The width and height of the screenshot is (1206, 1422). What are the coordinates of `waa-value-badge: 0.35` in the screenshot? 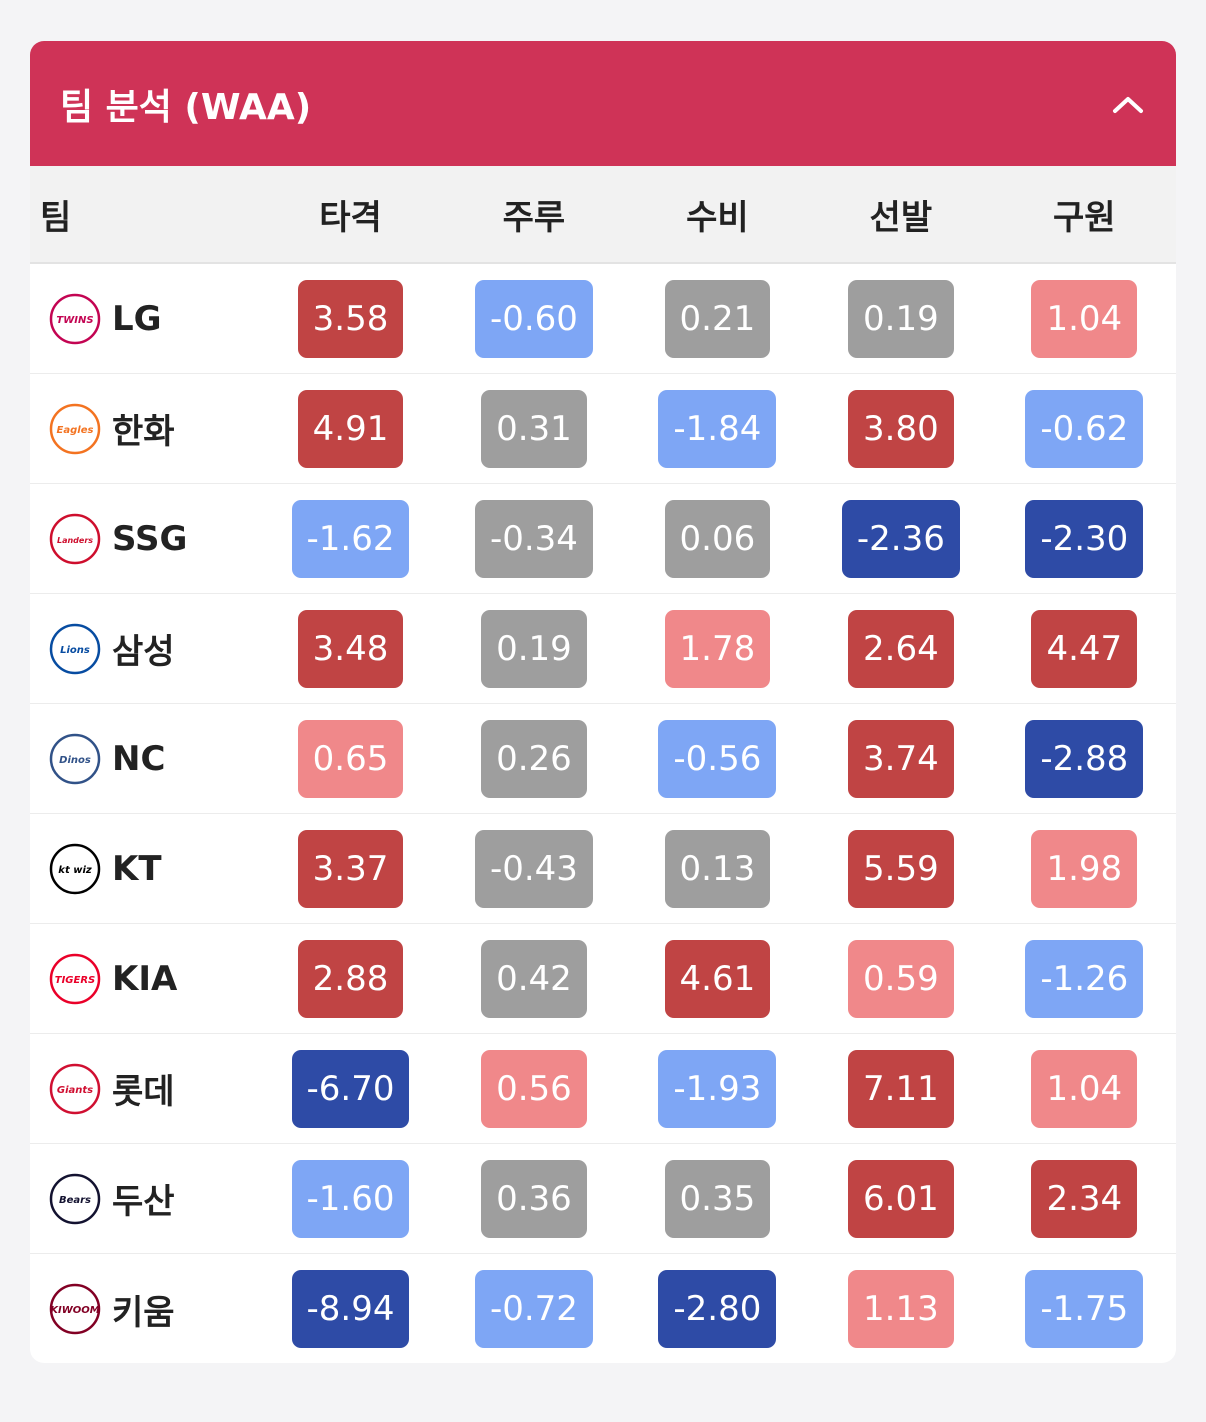 It's located at (717, 1198).